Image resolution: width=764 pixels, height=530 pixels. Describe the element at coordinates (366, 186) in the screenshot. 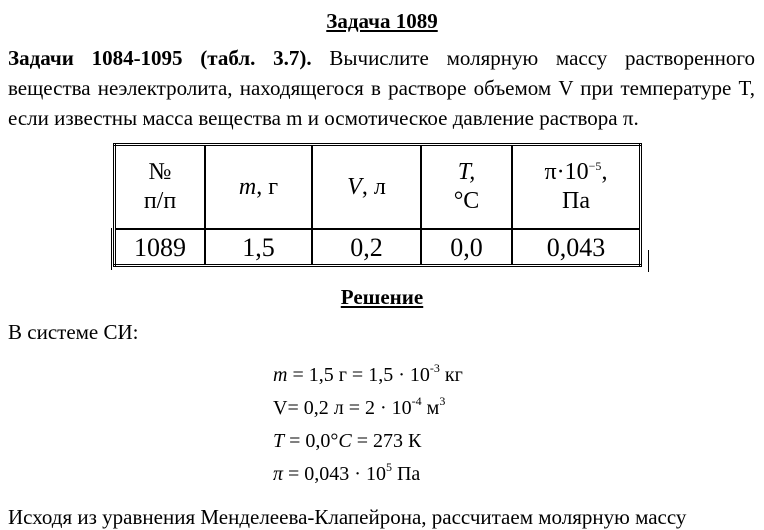

I see `header-volume: V, л` at that location.